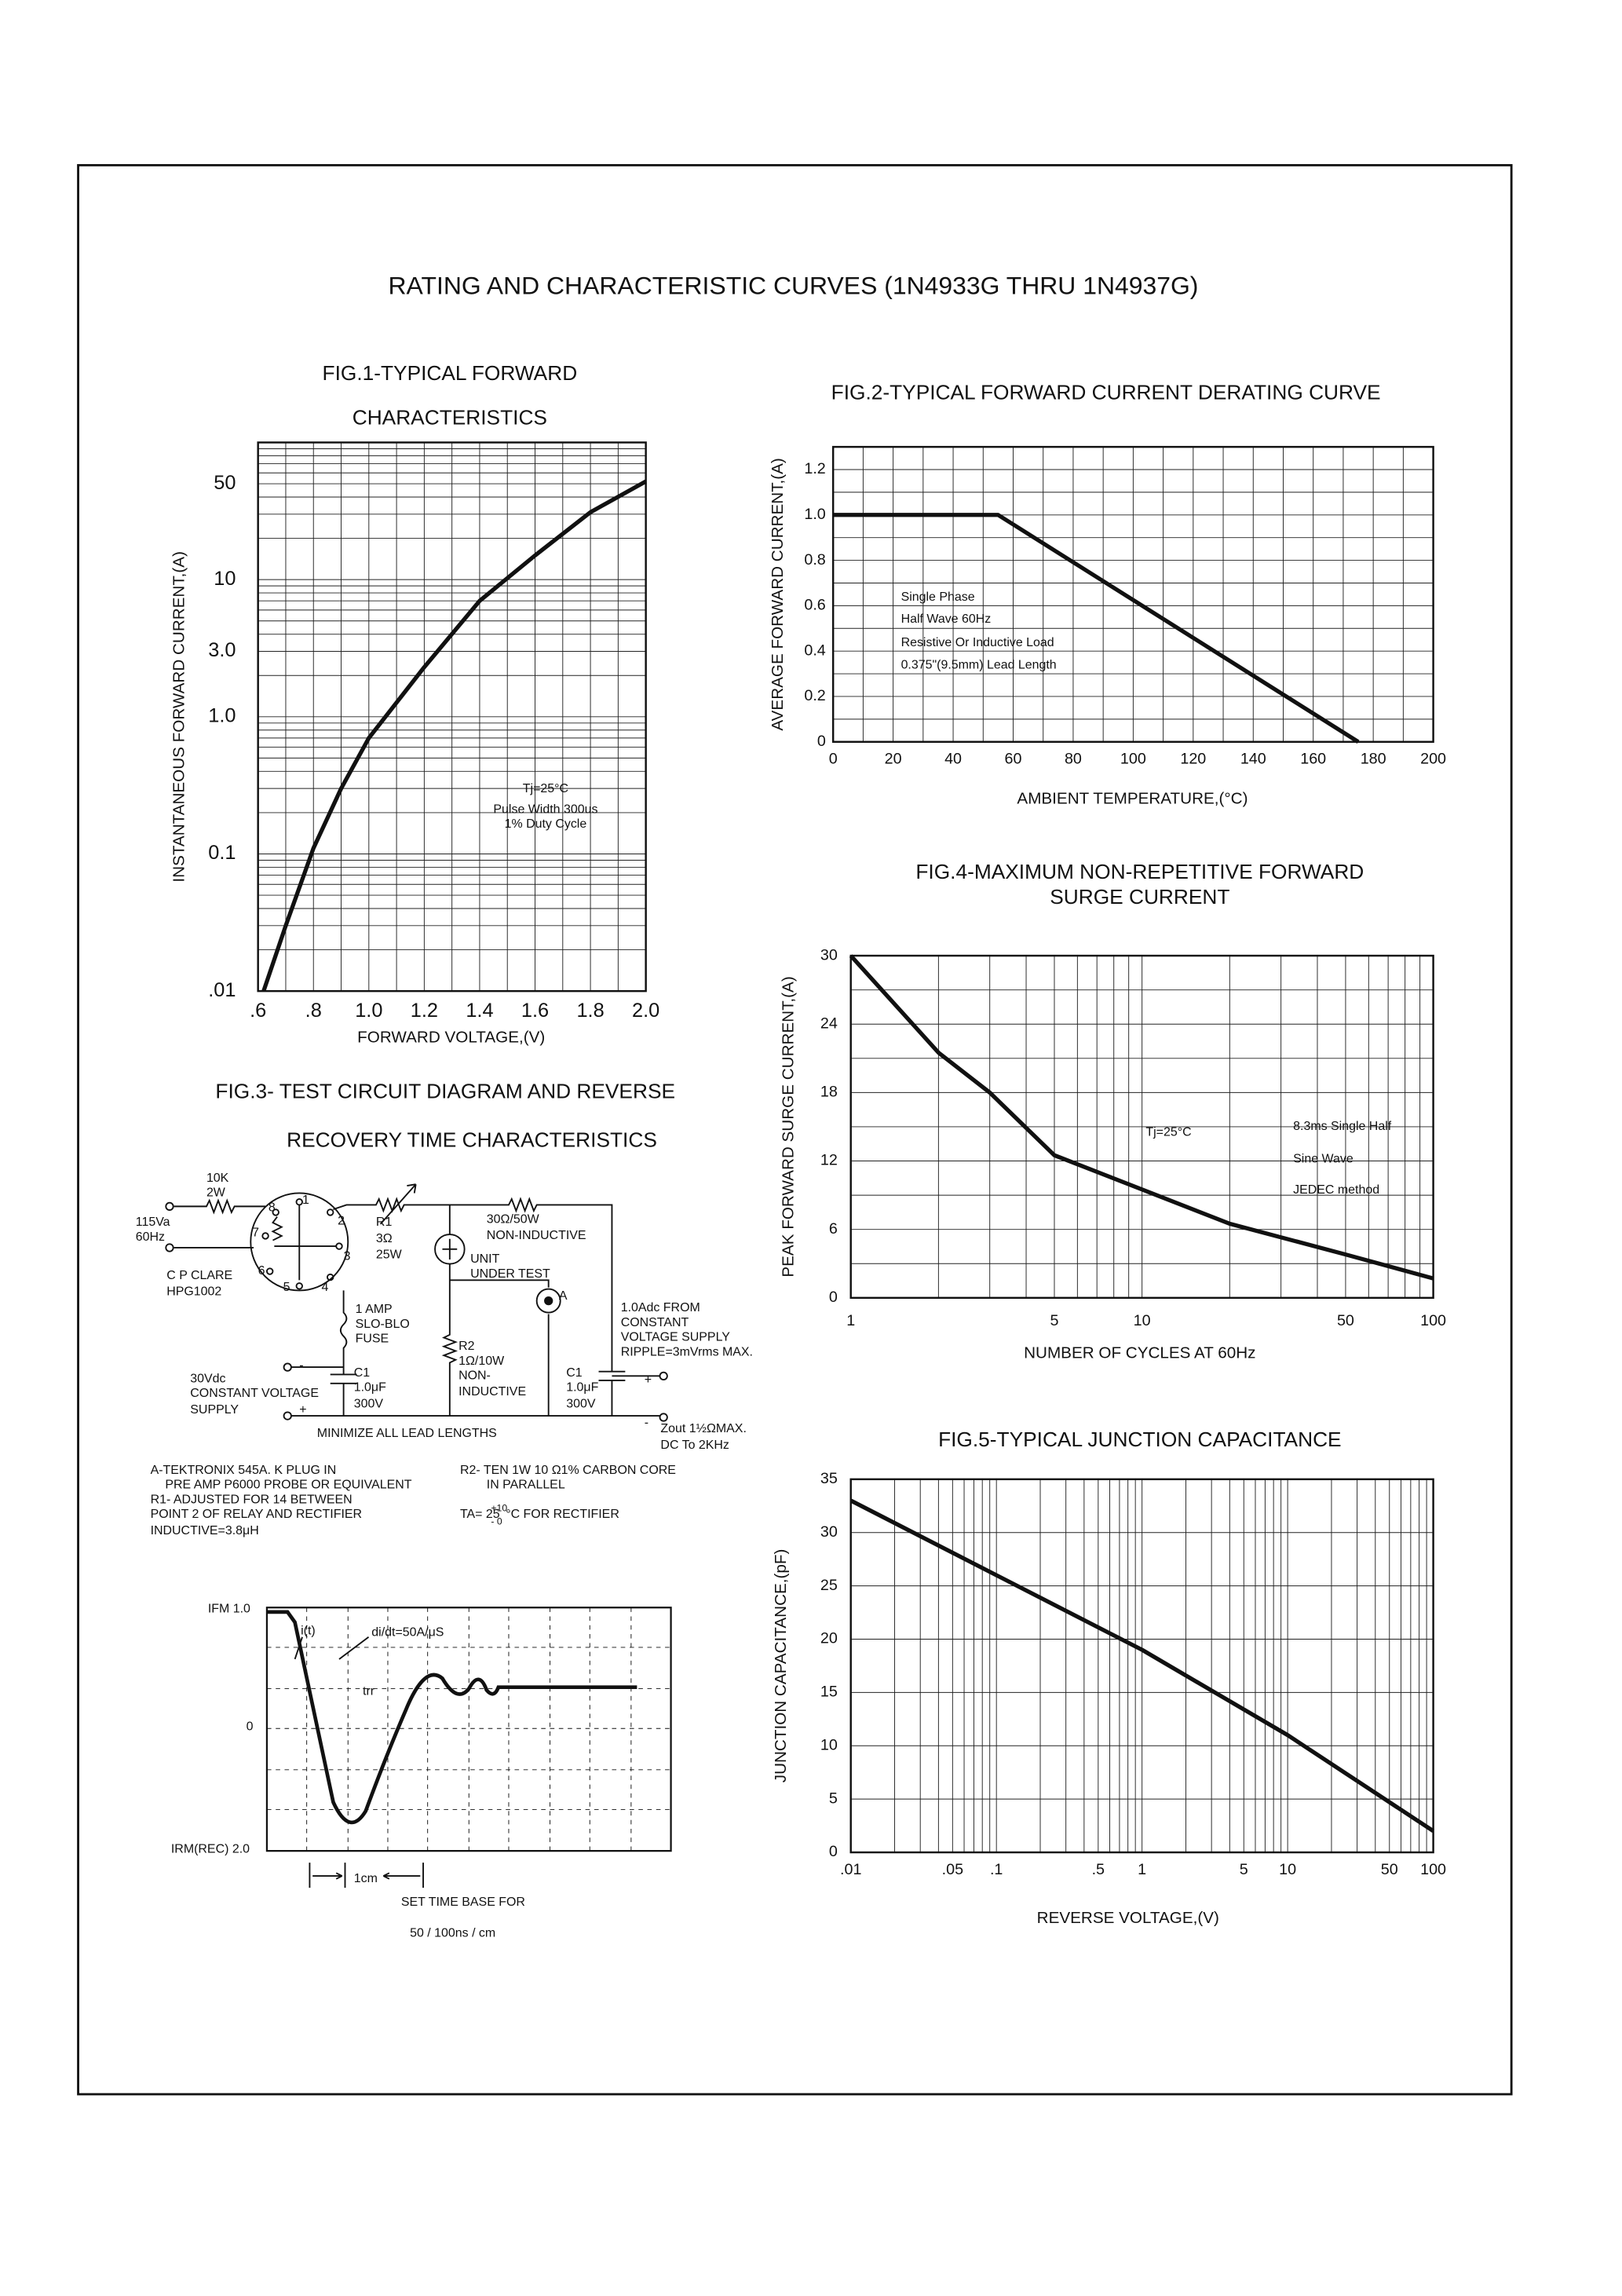 The width and height of the screenshot is (1622, 2296). Describe the element at coordinates (424, 1011) in the screenshot. I see `x-tick-label: 1.2` at that location.